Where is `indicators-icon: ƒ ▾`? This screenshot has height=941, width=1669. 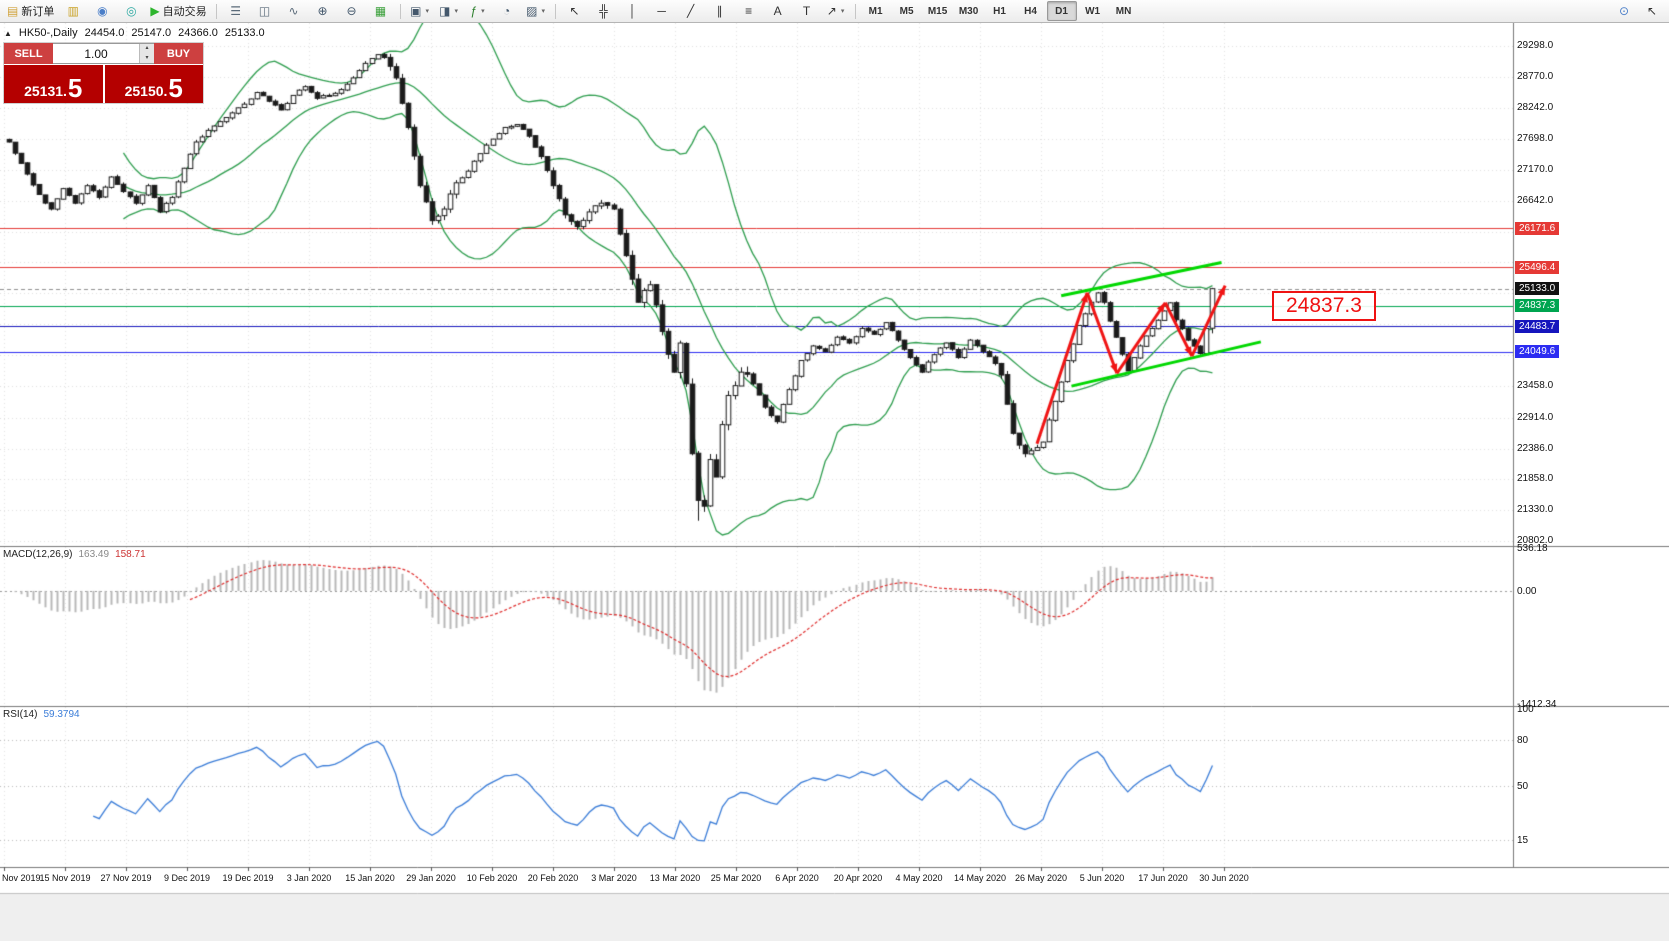 indicators-icon: ƒ ▾ is located at coordinates (478, 11).